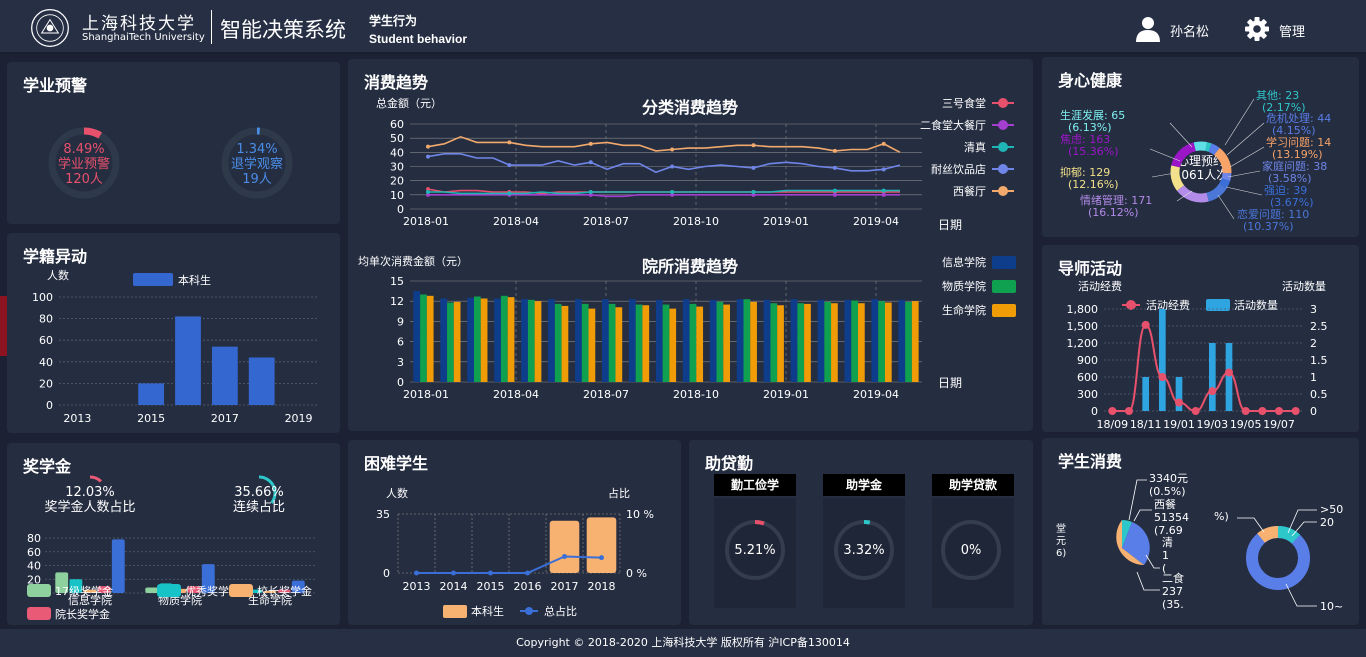 The image size is (1366, 657). Describe the element at coordinates (454, 586) in the screenshot. I see `x-tick-label: 2014` at that location.